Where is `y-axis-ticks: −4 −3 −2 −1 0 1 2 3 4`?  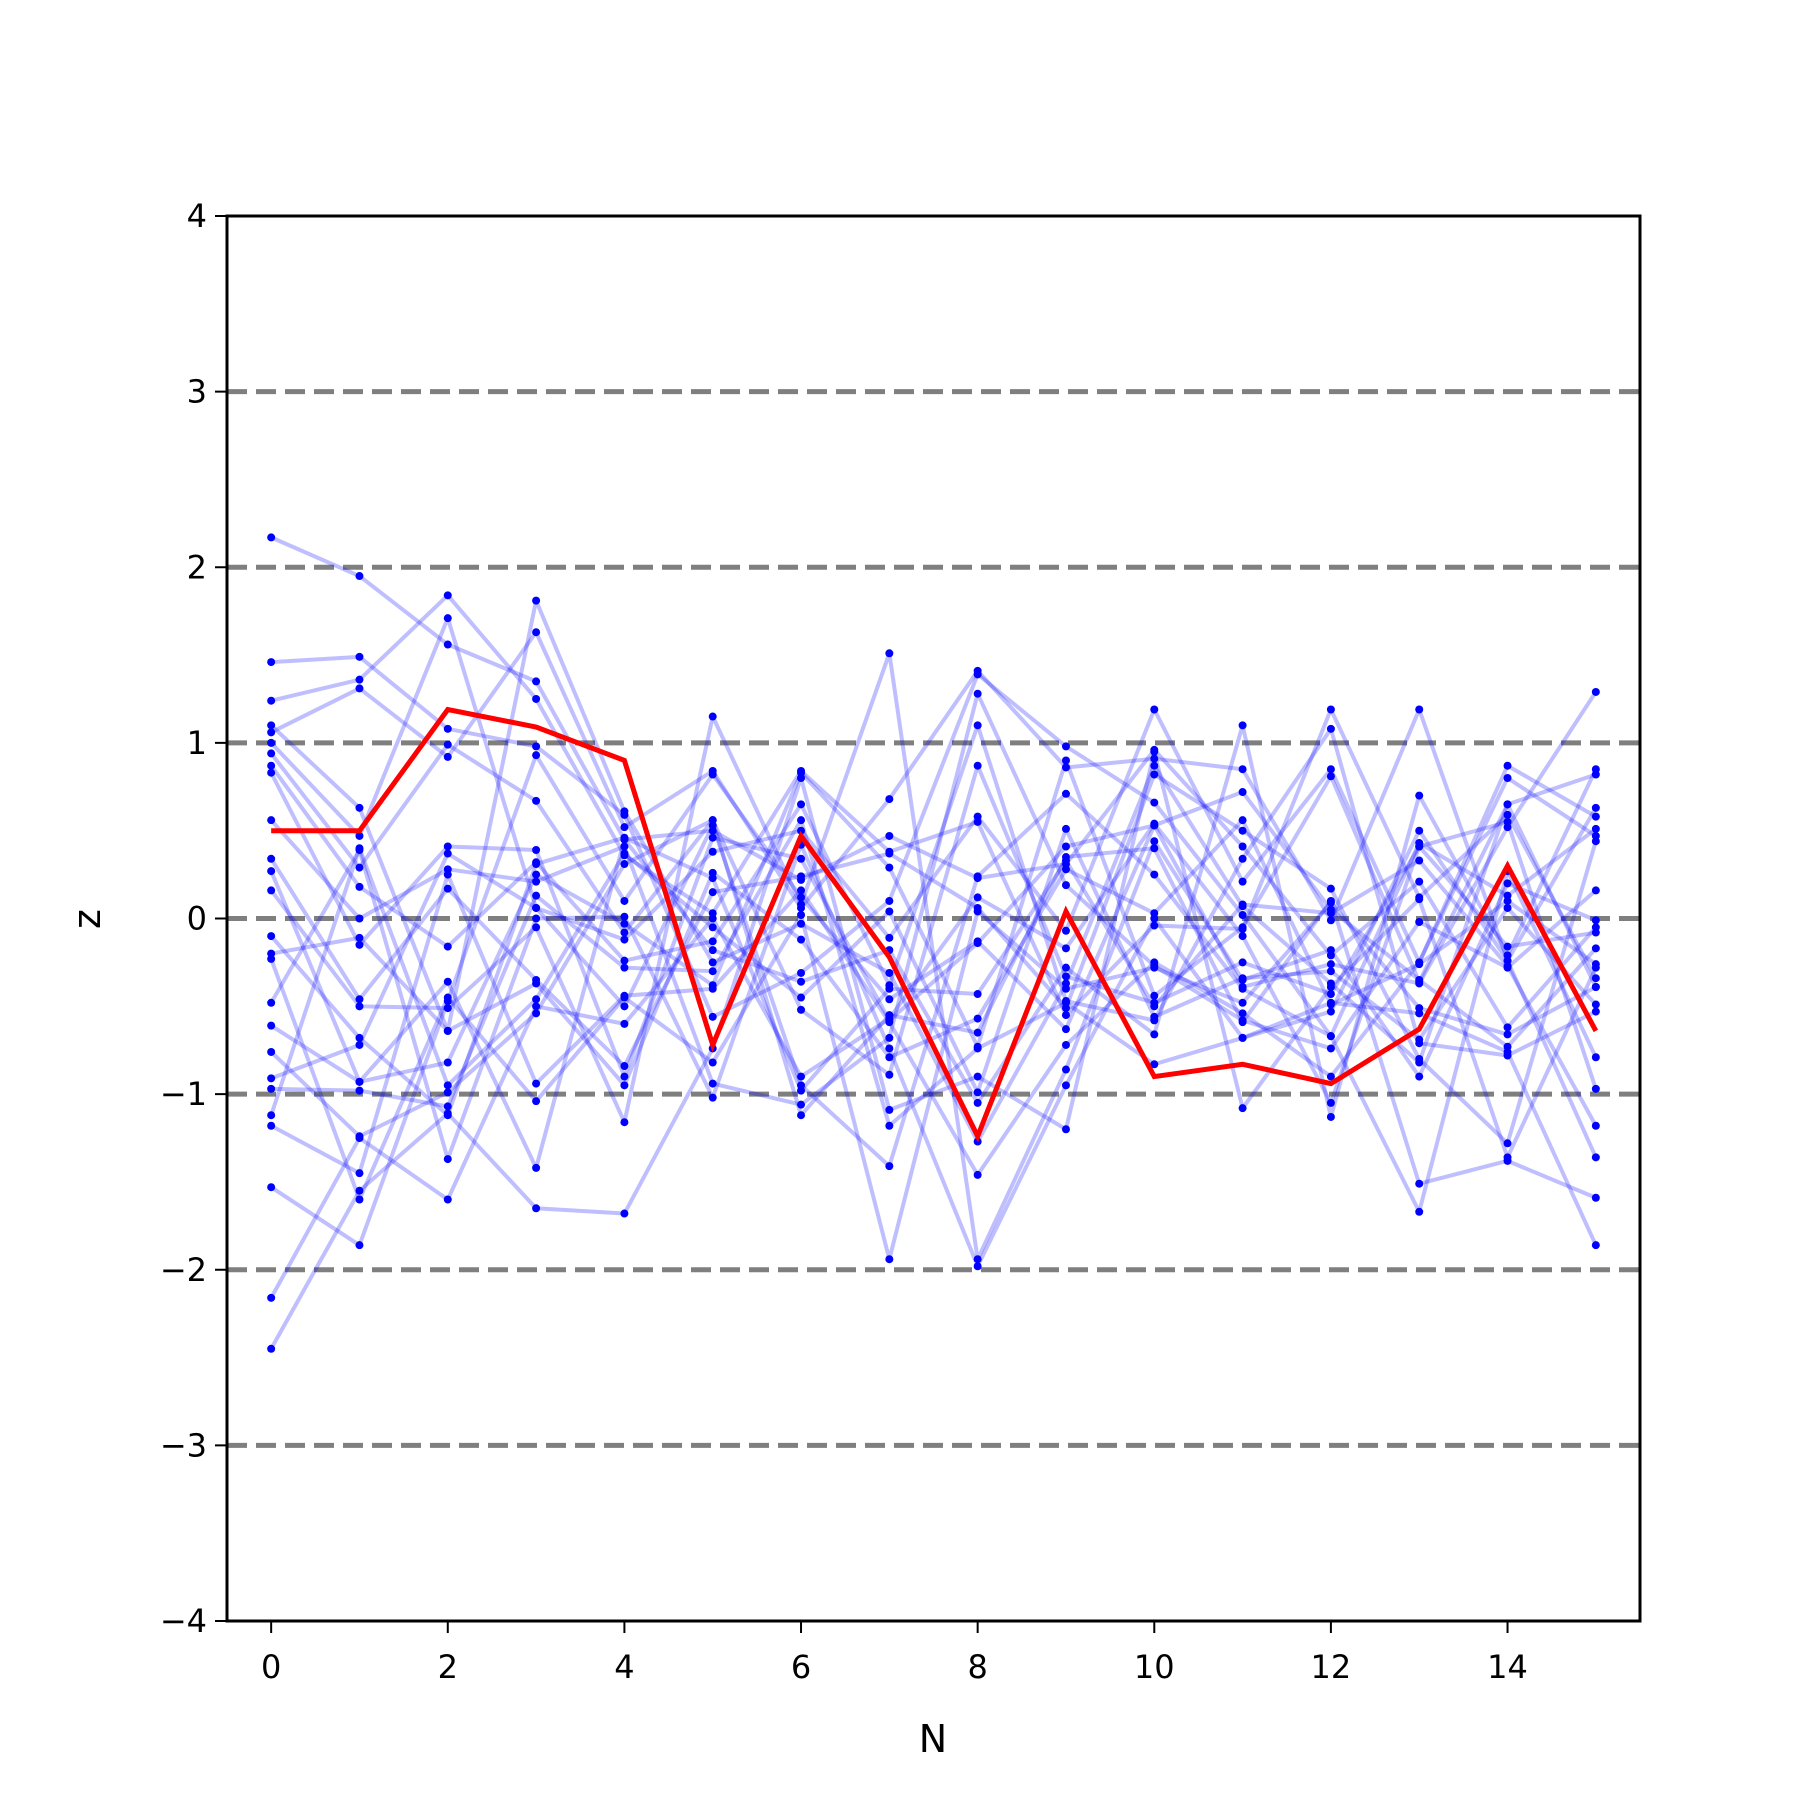
y-axis-ticks: −4 −3 −2 −1 0 1 2 3 4 is located at coordinates (193, 918).